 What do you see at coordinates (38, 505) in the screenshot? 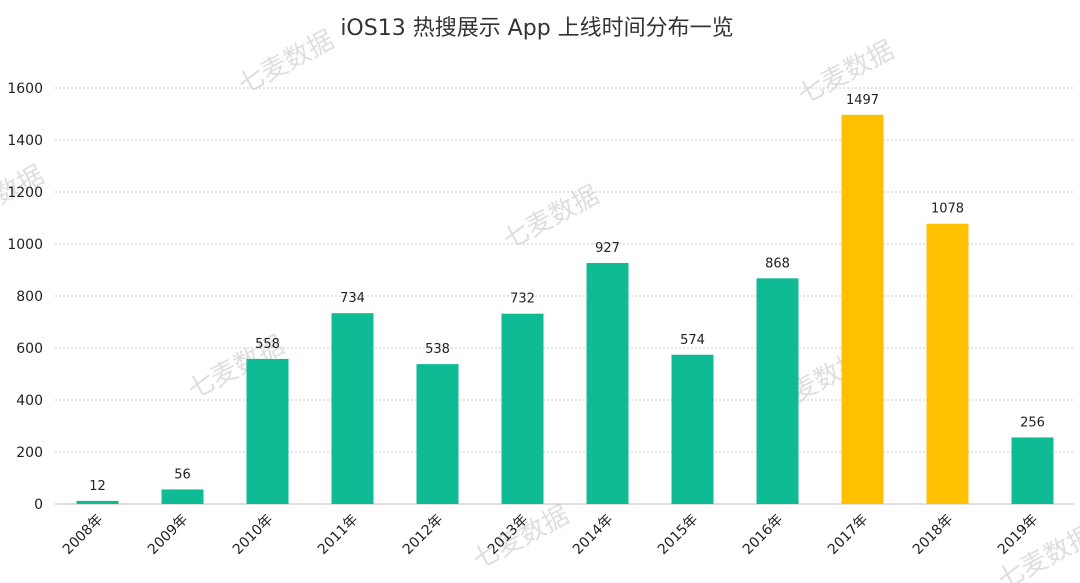
I see `y-tick-label: 0` at bounding box center [38, 505].